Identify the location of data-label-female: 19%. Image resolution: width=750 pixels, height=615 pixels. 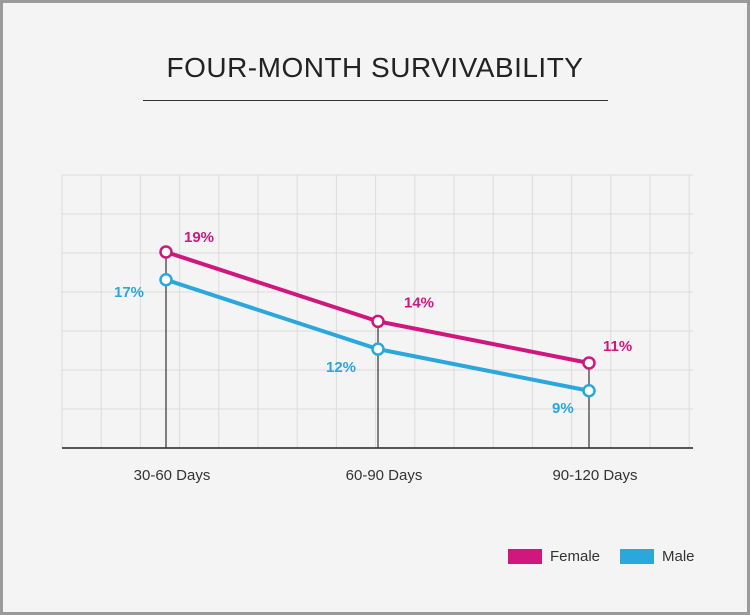
(199, 237).